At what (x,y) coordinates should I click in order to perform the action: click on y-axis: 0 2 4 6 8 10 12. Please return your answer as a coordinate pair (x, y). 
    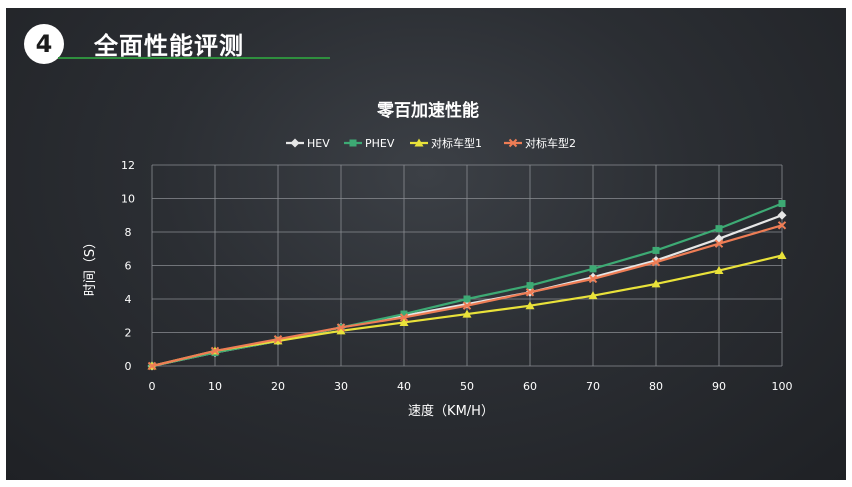
    Looking at the image, I should click on (128, 266).